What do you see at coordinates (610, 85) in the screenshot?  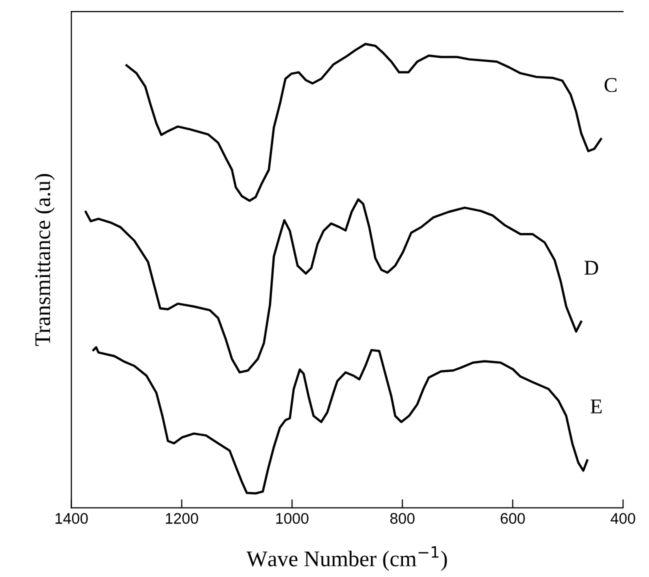 I see `series-label: C` at bounding box center [610, 85].